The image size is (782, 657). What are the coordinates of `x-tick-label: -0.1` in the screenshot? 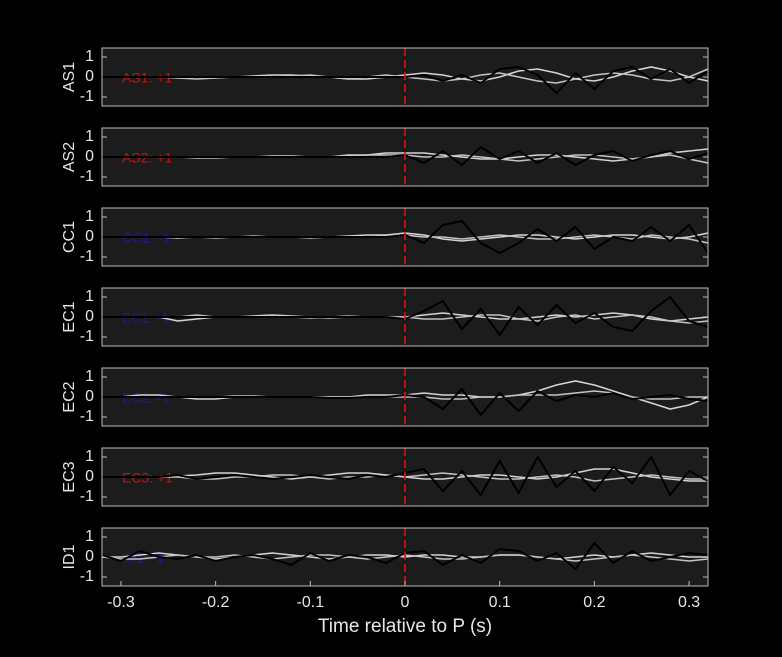 It's located at (311, 602).